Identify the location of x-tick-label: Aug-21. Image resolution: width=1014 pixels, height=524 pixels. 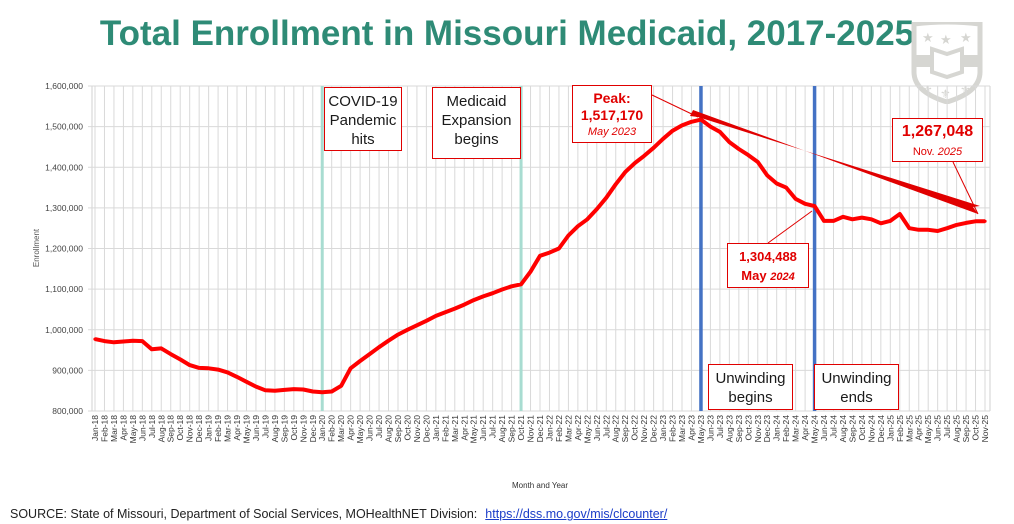
(502, 429).